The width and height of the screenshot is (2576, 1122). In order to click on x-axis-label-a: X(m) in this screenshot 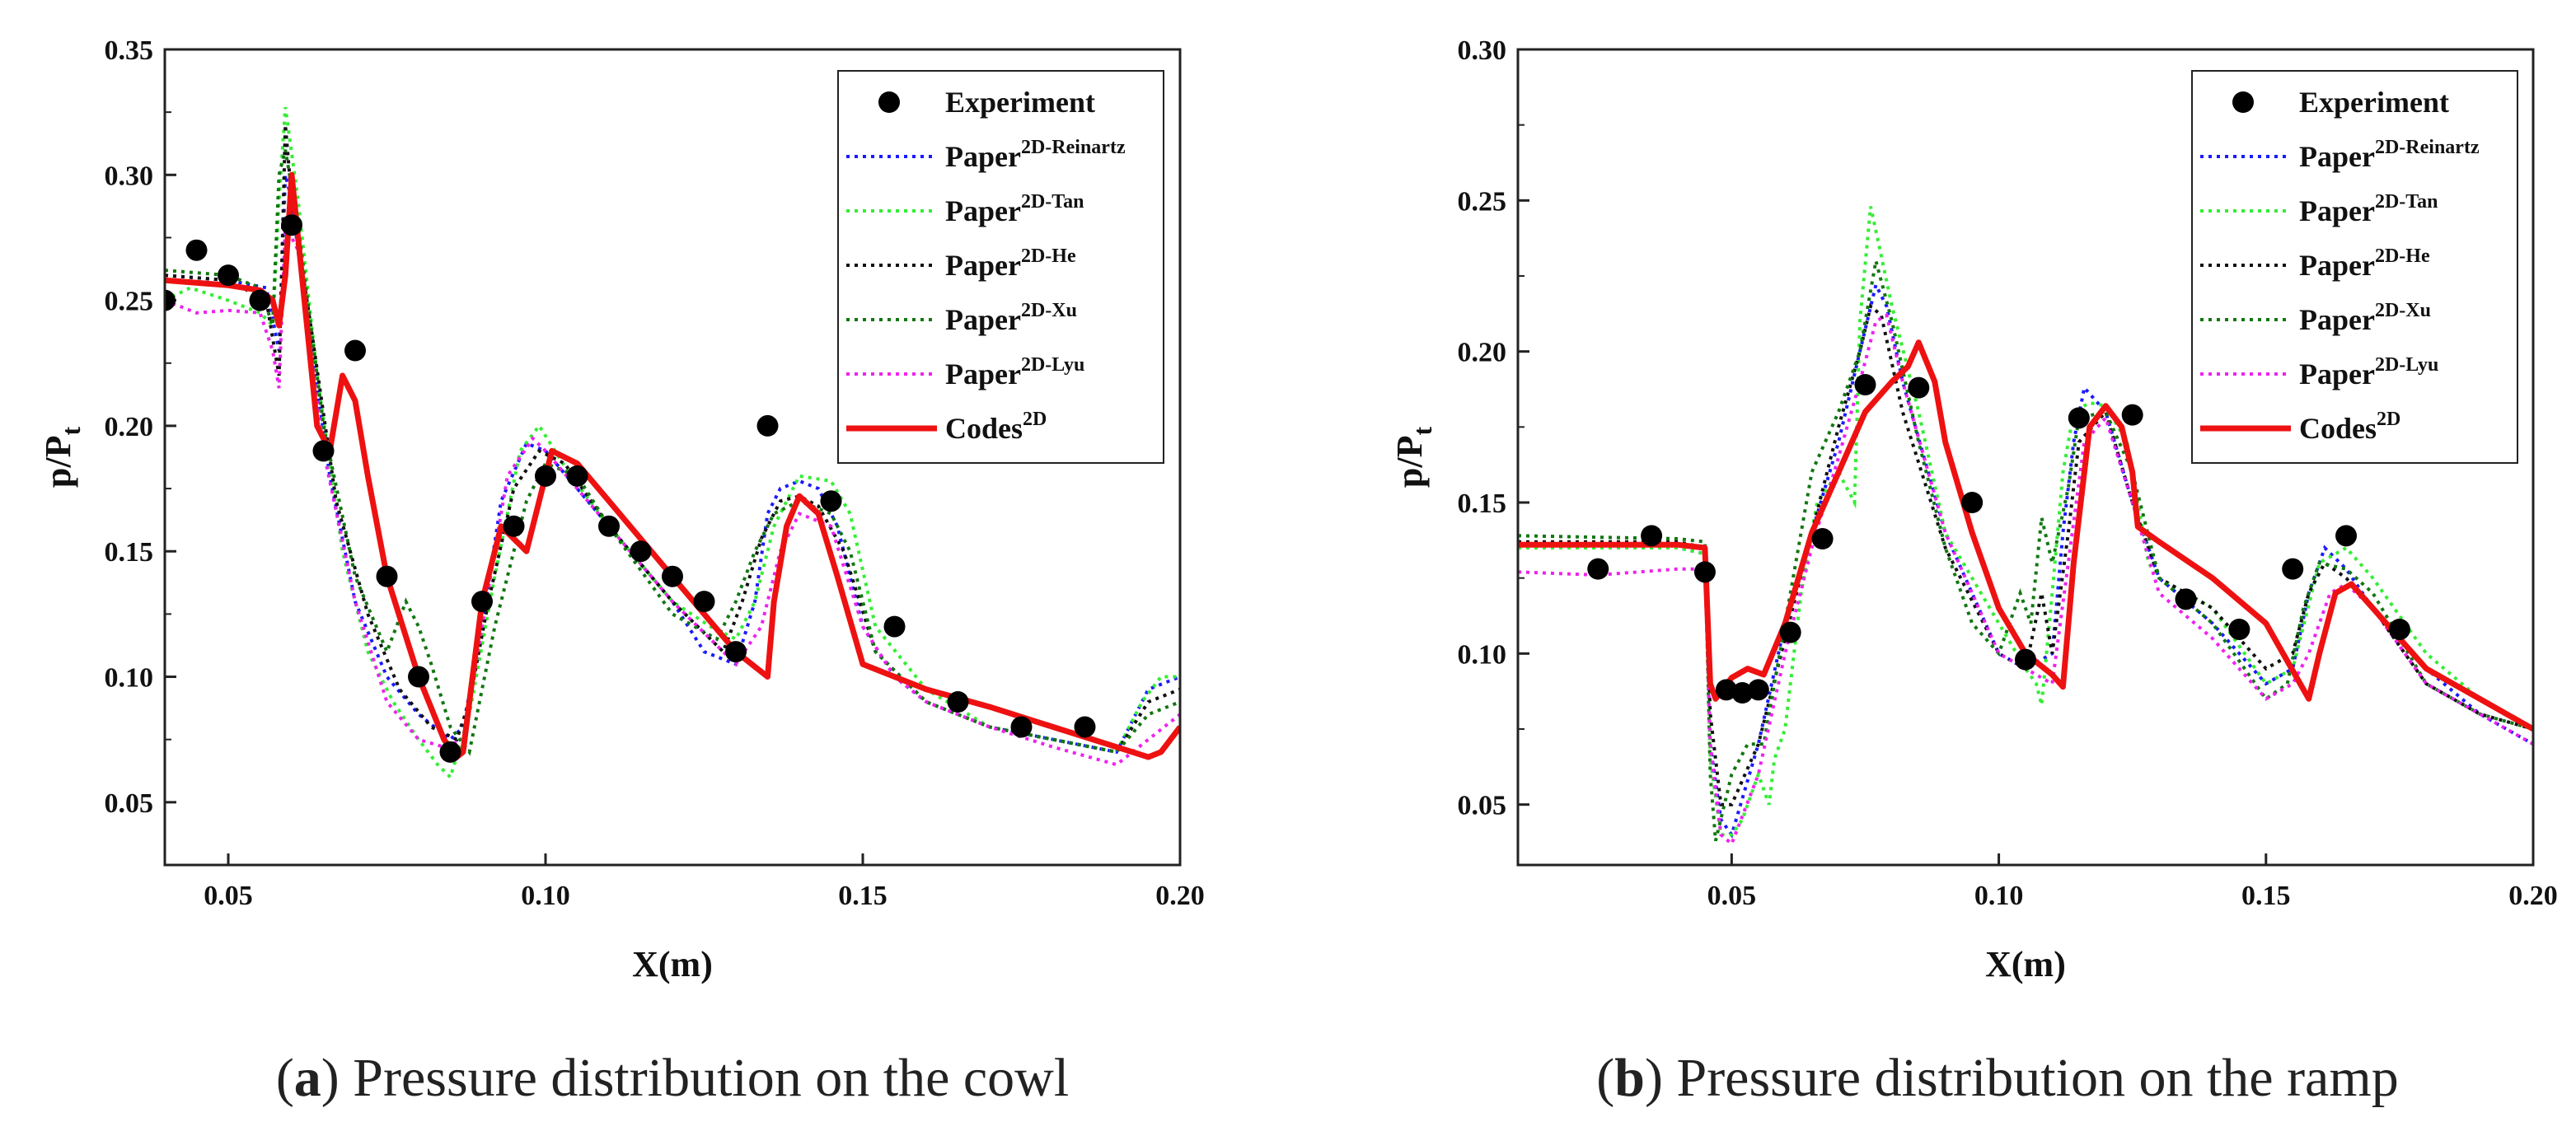, I will do `click(672, 964)`.